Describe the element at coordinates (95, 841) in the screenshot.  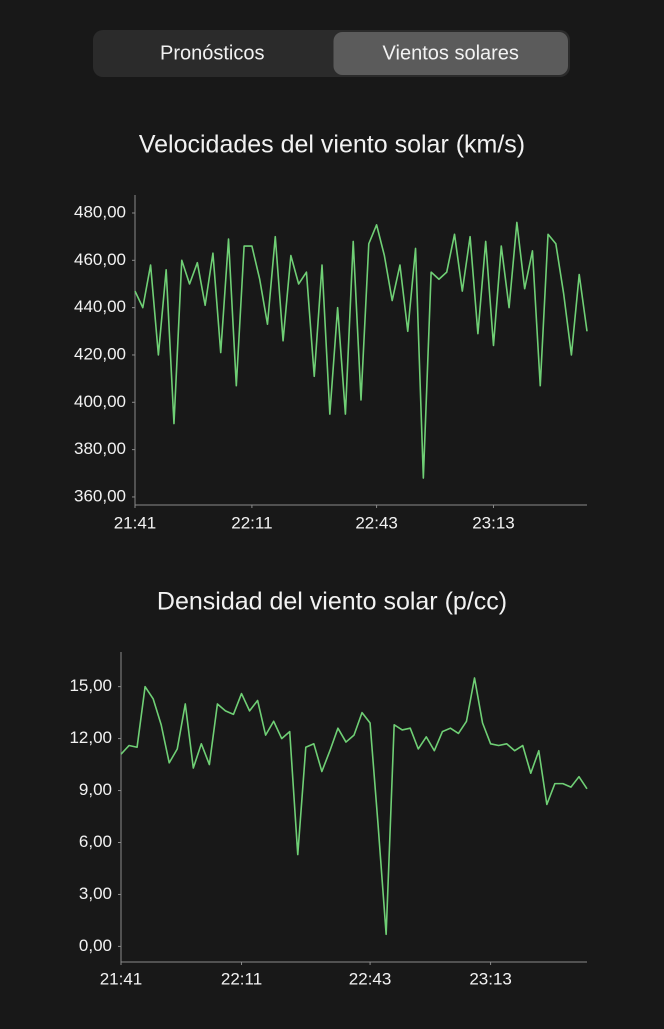
I see `y-tick-label: 6,00` at that location.